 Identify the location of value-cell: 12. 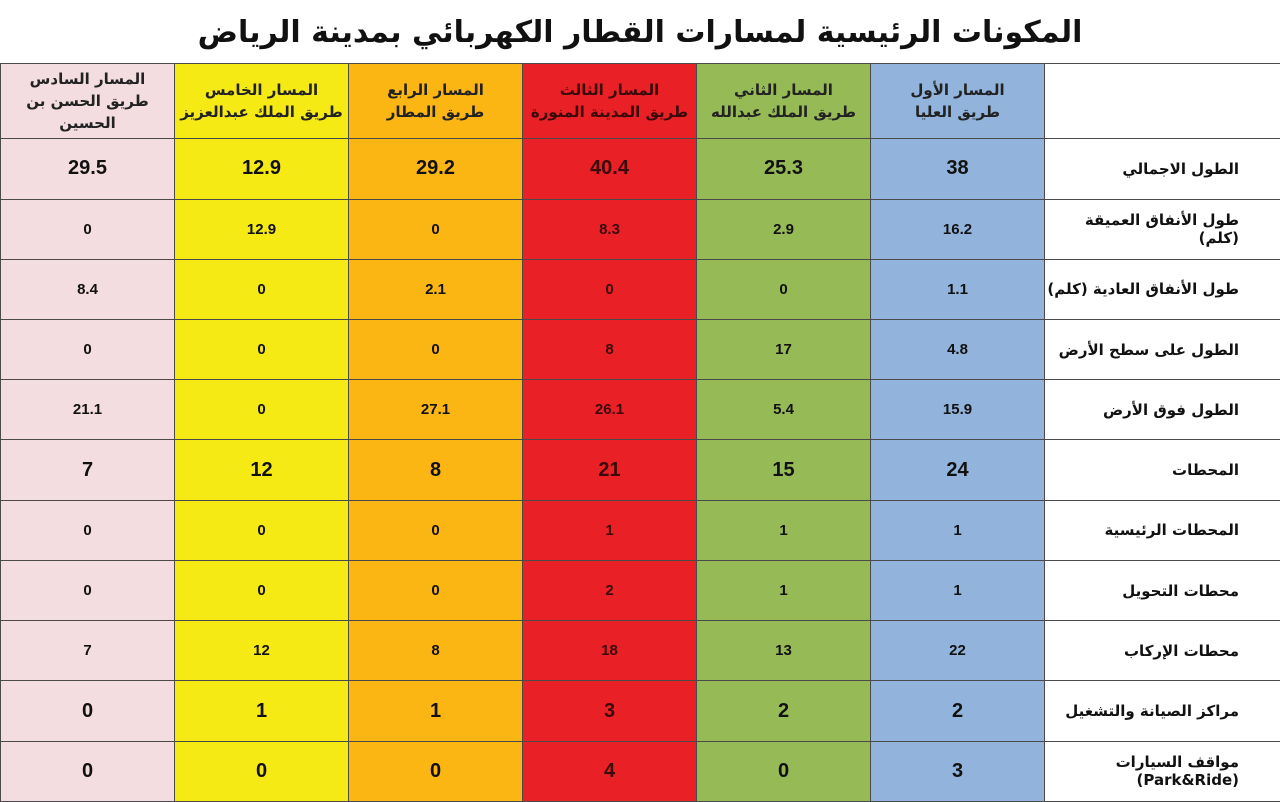
(261, 470).